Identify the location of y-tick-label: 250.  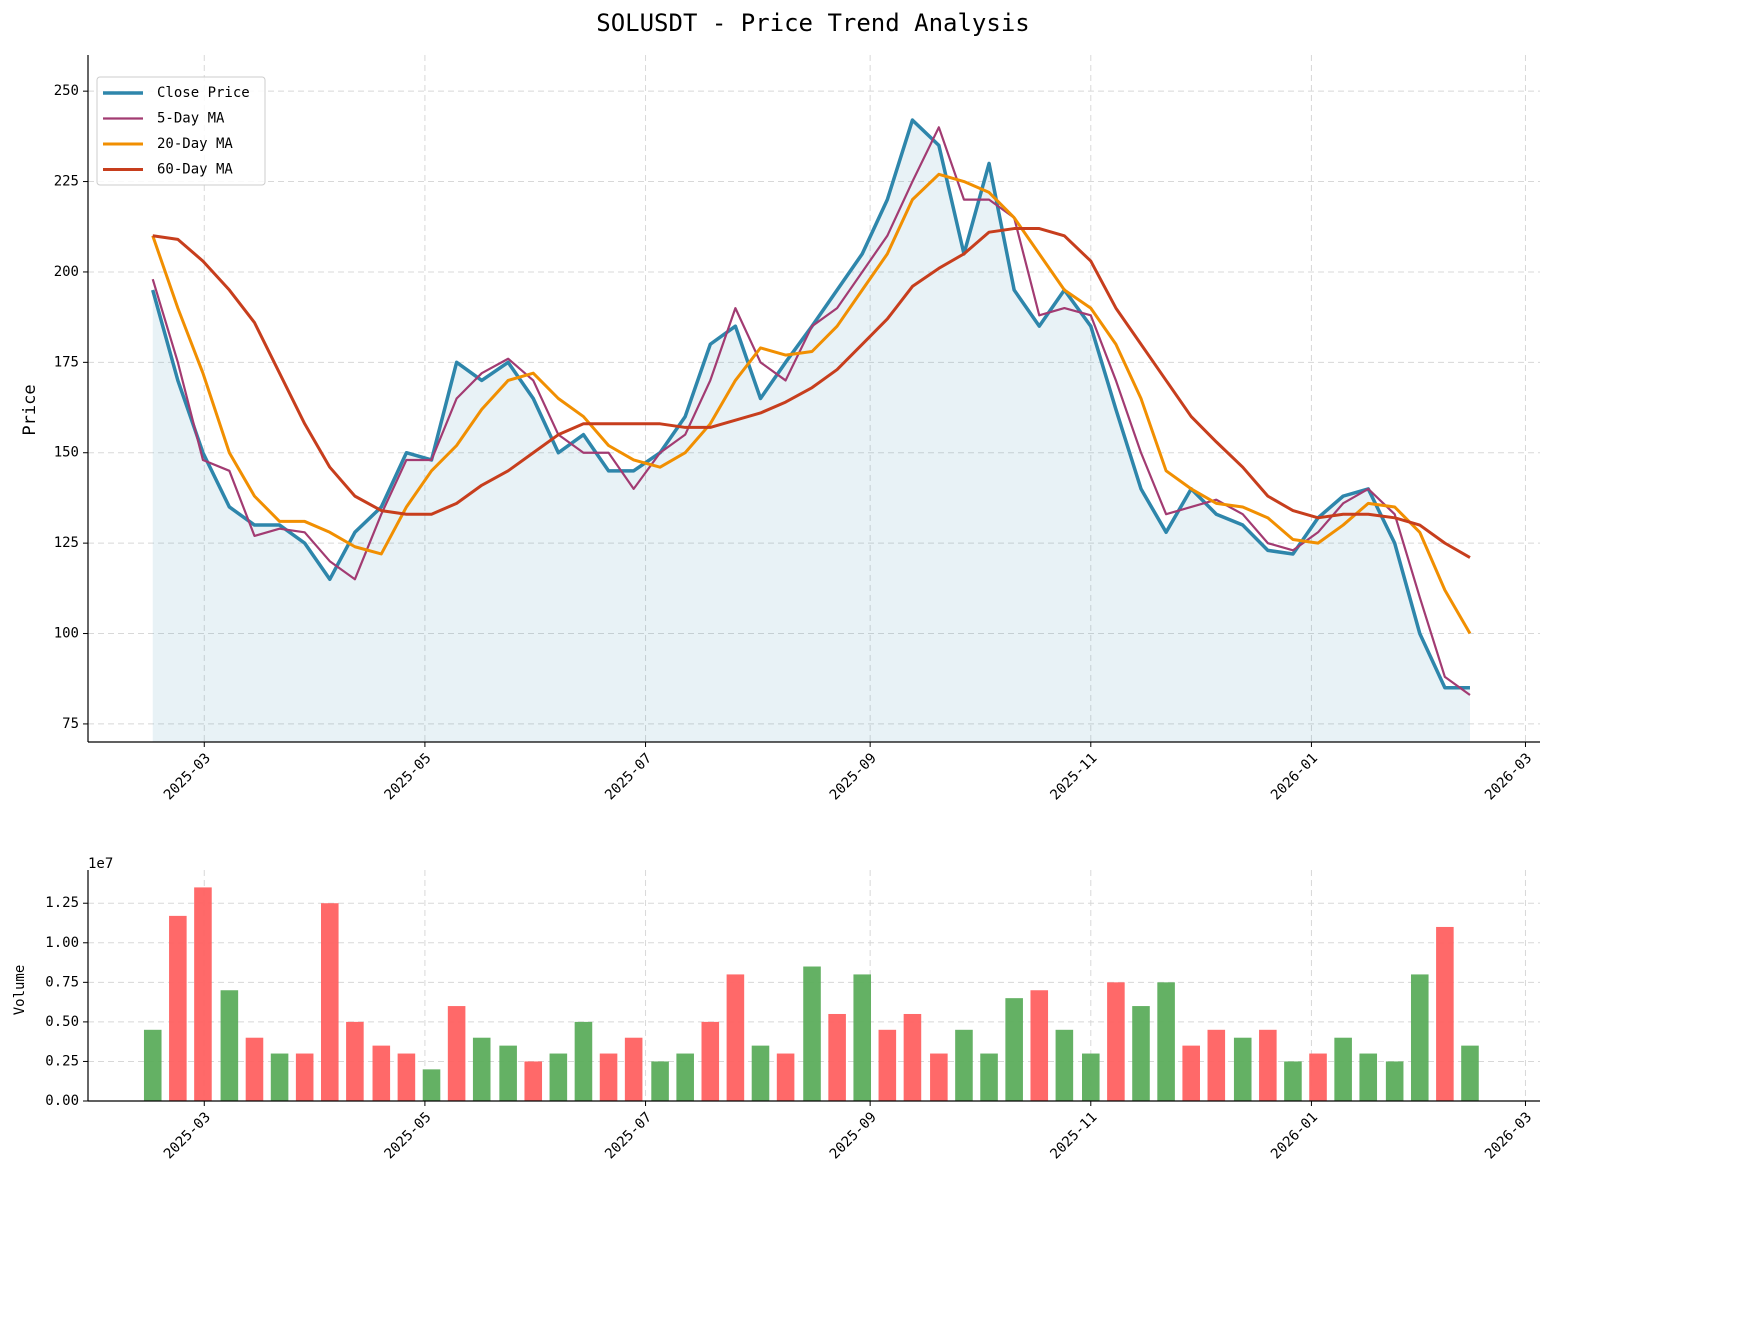
(66, 91).